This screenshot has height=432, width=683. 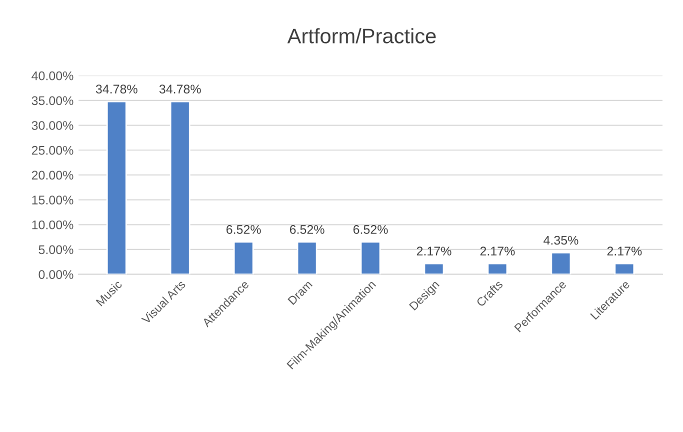 What do you see at coordinates (53, 75) in the screenshot?
I see `y-tick-label: 40.00%` at bounding box center [53, 75].